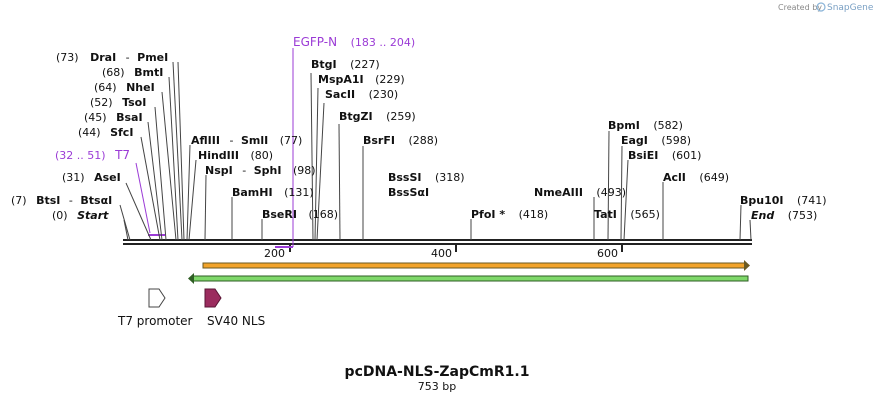 This screenshot has width=875, height=402. I want to click on site-end: End (753), so click(784, 215).